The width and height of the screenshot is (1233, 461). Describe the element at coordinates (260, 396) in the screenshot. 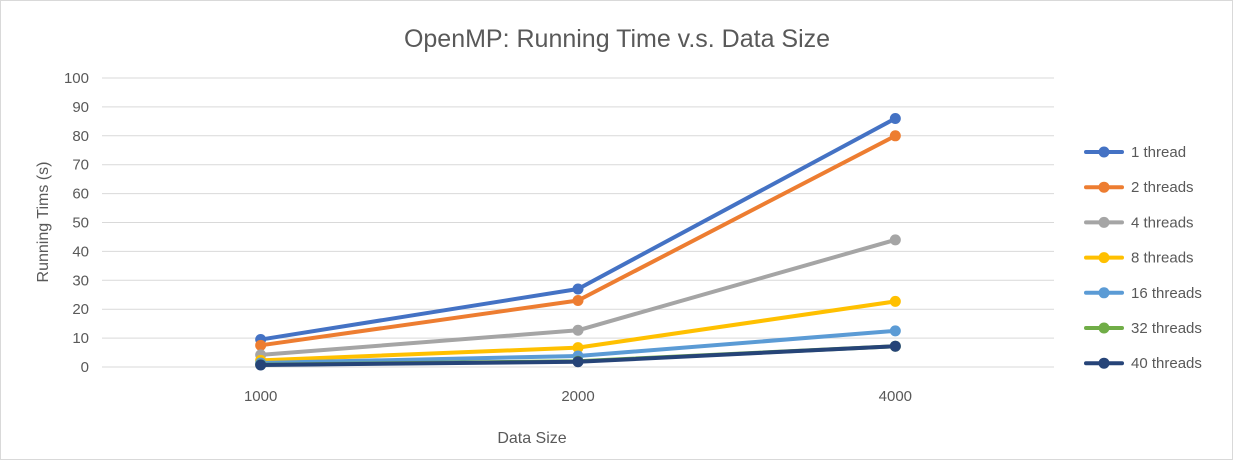

I see `x-tick-label: 1000` at that location.